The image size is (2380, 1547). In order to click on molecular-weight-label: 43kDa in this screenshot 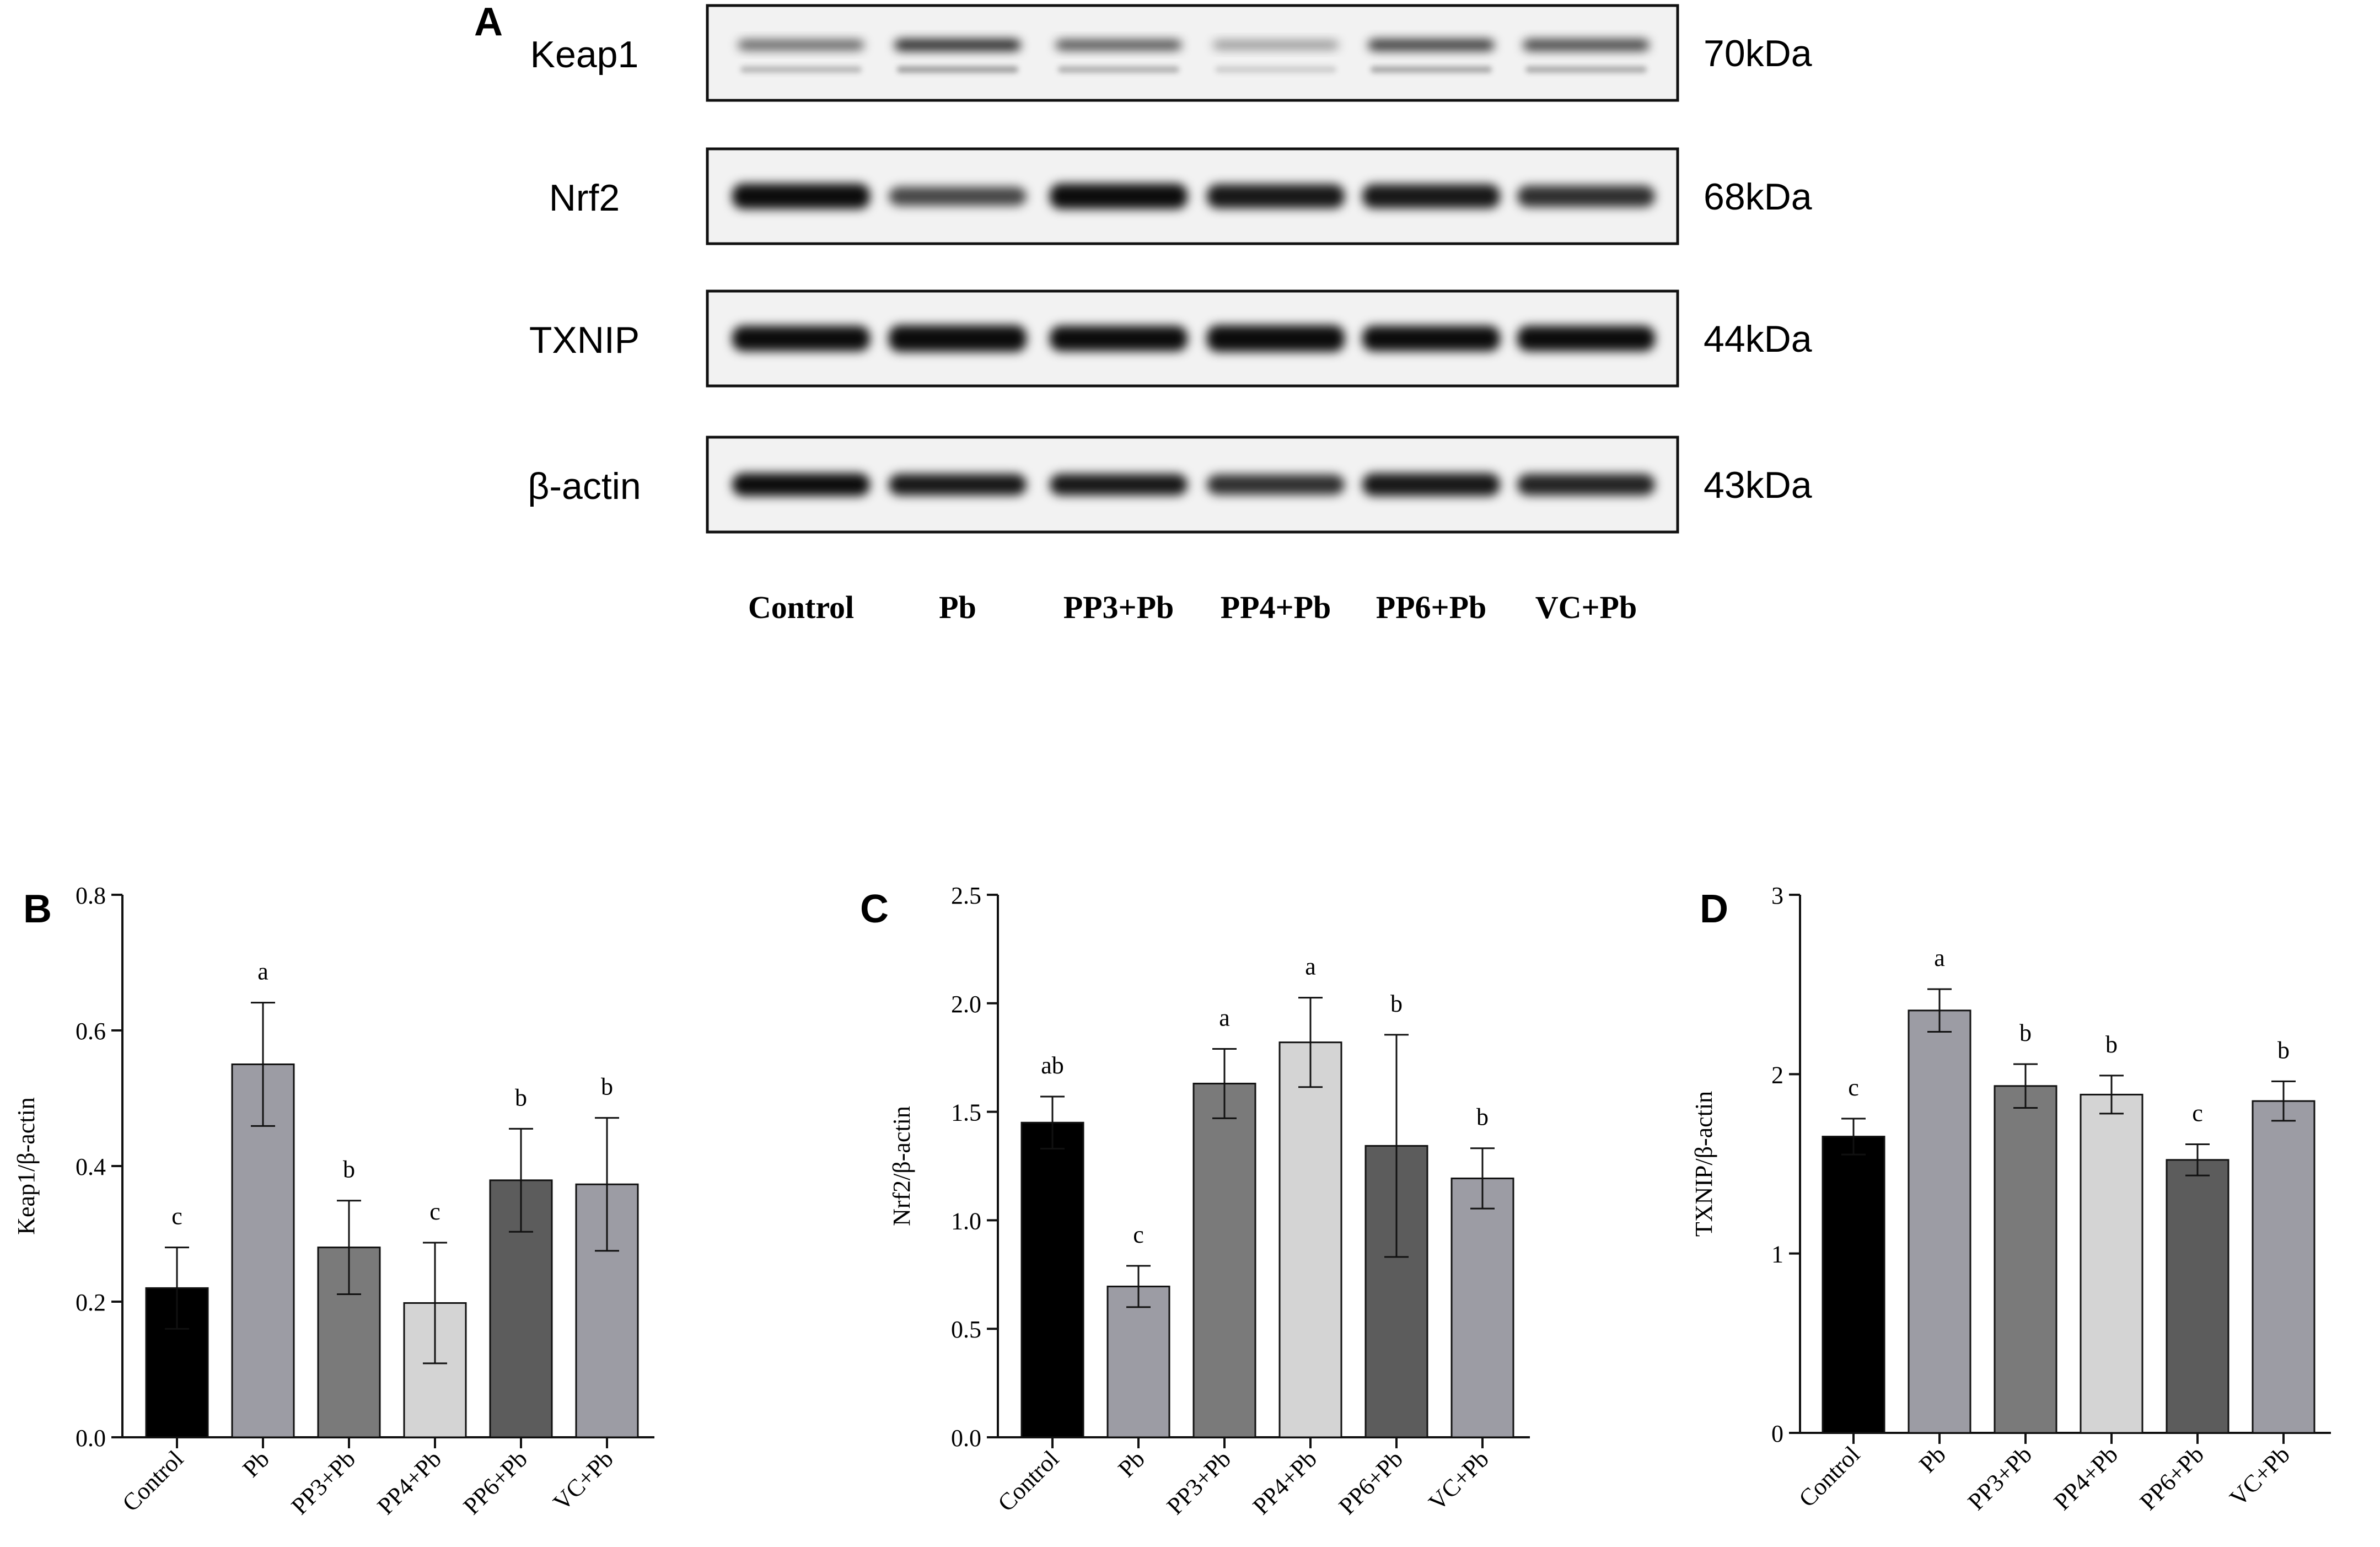, I will do `click(1758, 485)`.